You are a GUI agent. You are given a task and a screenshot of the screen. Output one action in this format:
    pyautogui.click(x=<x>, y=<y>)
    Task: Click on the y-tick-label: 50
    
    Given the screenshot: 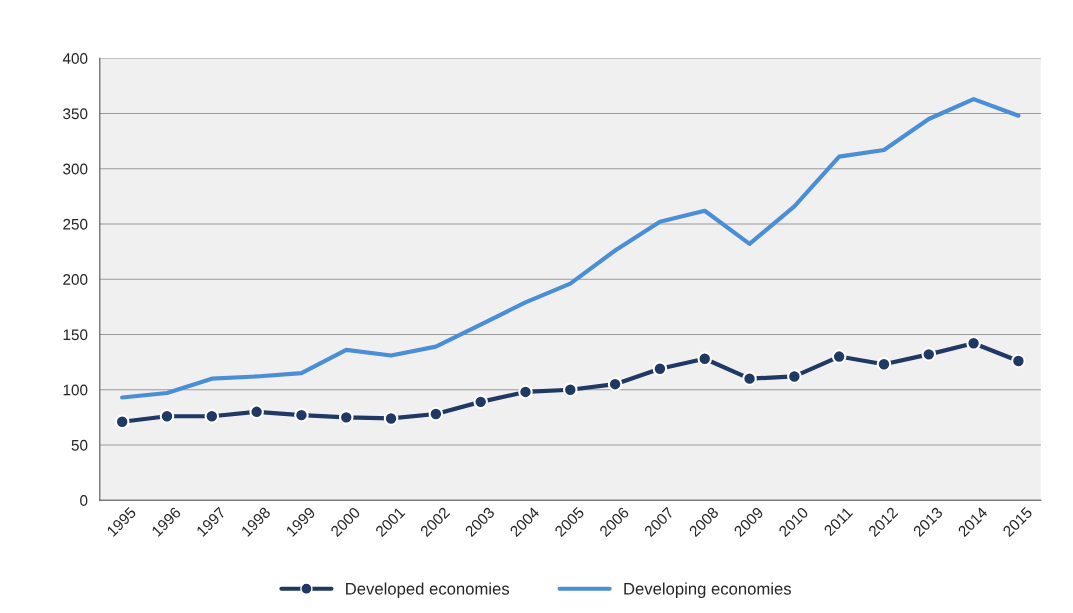 What is the action you would take?
    pyautogui.click(x=79, y=445)
    